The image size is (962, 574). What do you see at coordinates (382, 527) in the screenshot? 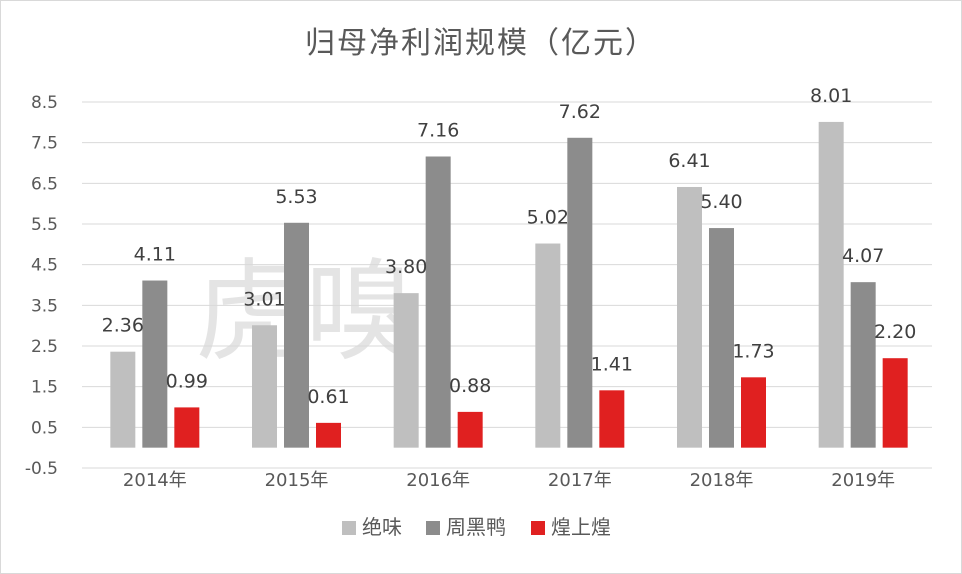
I see `legend-label: 绝味` at bounding box center [382, 527].